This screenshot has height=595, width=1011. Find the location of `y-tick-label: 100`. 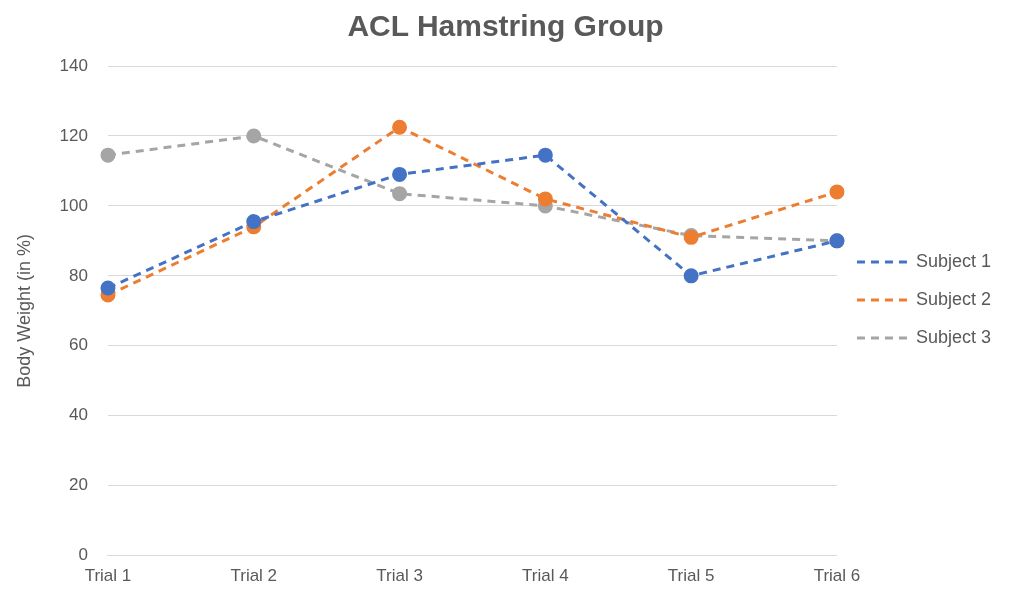

y-tick-label: 100 is located at coordinates (73, 205).